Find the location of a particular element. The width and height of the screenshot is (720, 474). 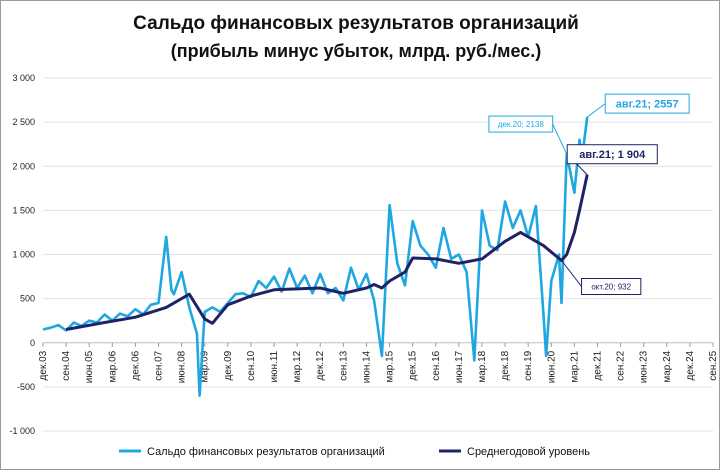

annotation-label: дек.20; 2138 is located at coordinates (521, 124).